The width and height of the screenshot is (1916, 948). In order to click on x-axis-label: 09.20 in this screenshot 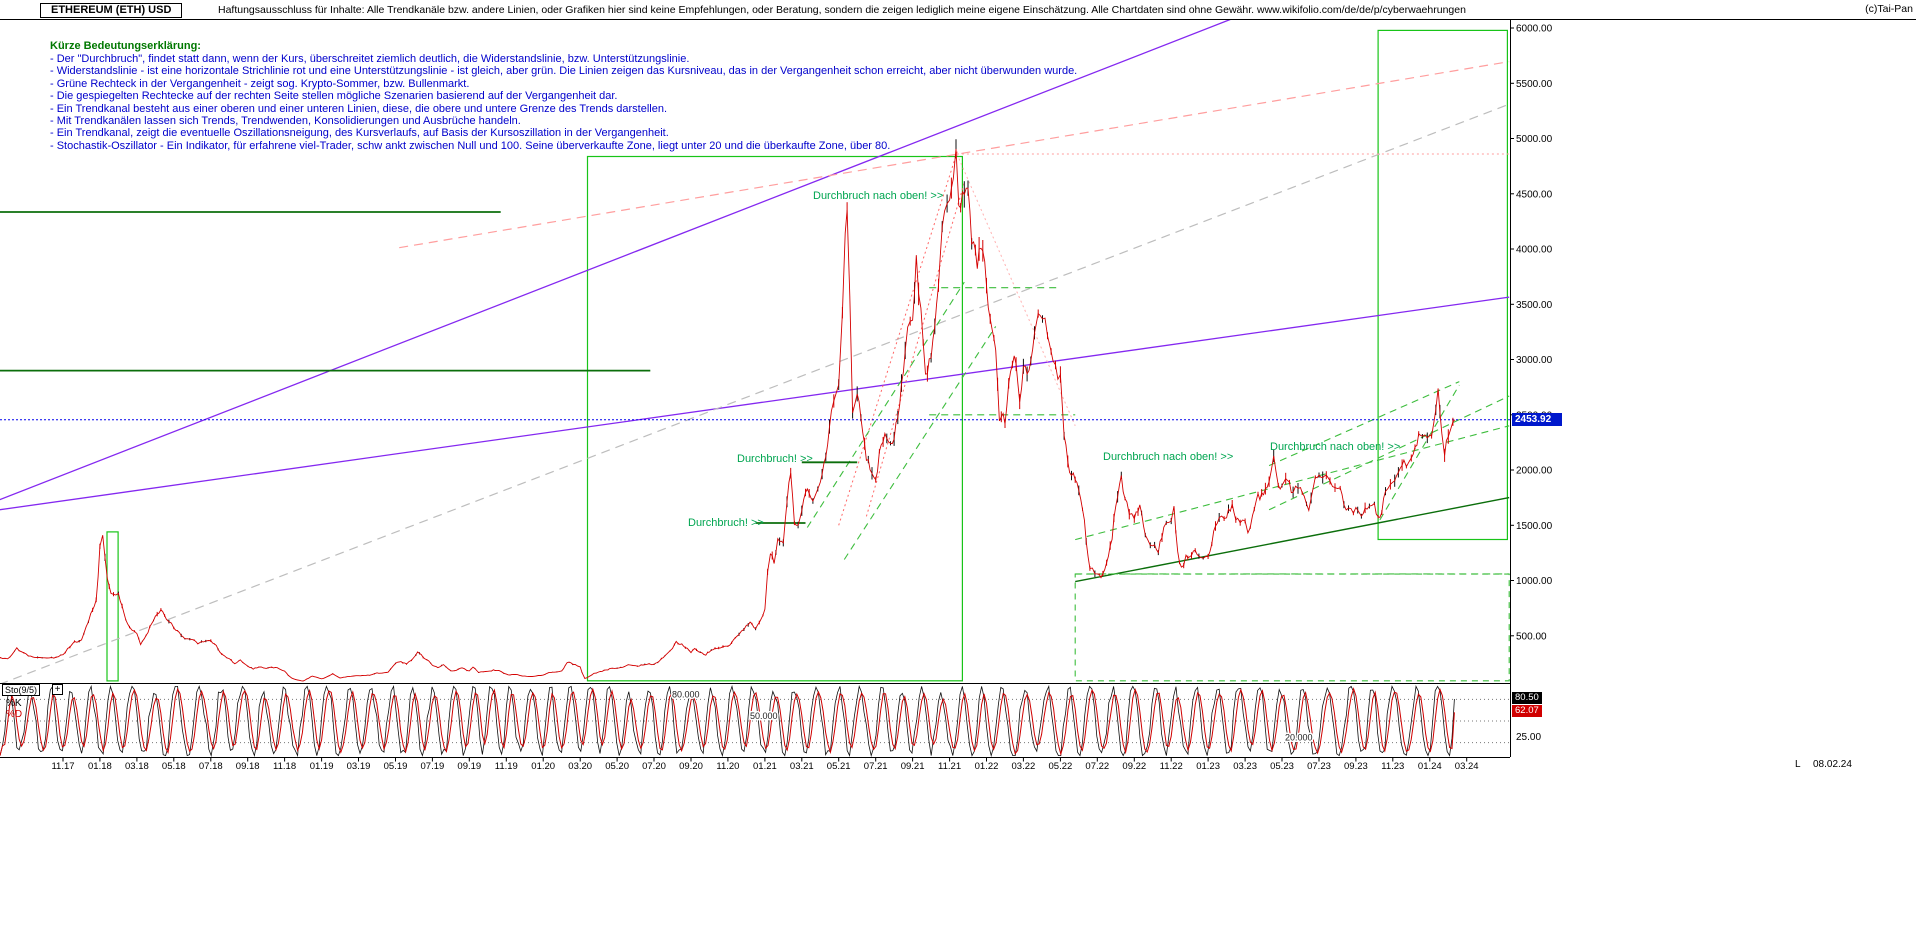, I will do `click(691, 766)`.